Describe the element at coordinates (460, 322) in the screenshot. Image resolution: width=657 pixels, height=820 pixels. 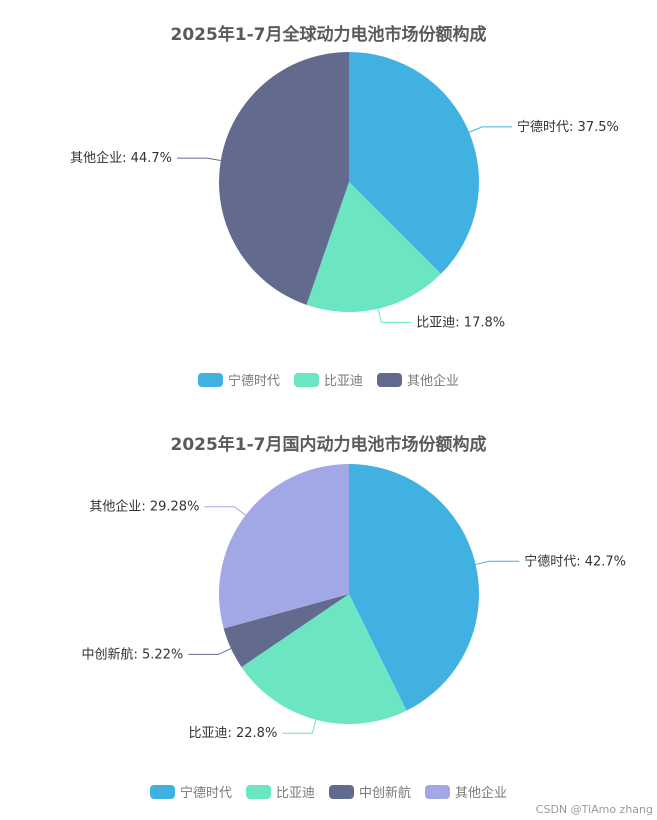
I see `slice-label: 比亚迪: 17.8%` at that location.